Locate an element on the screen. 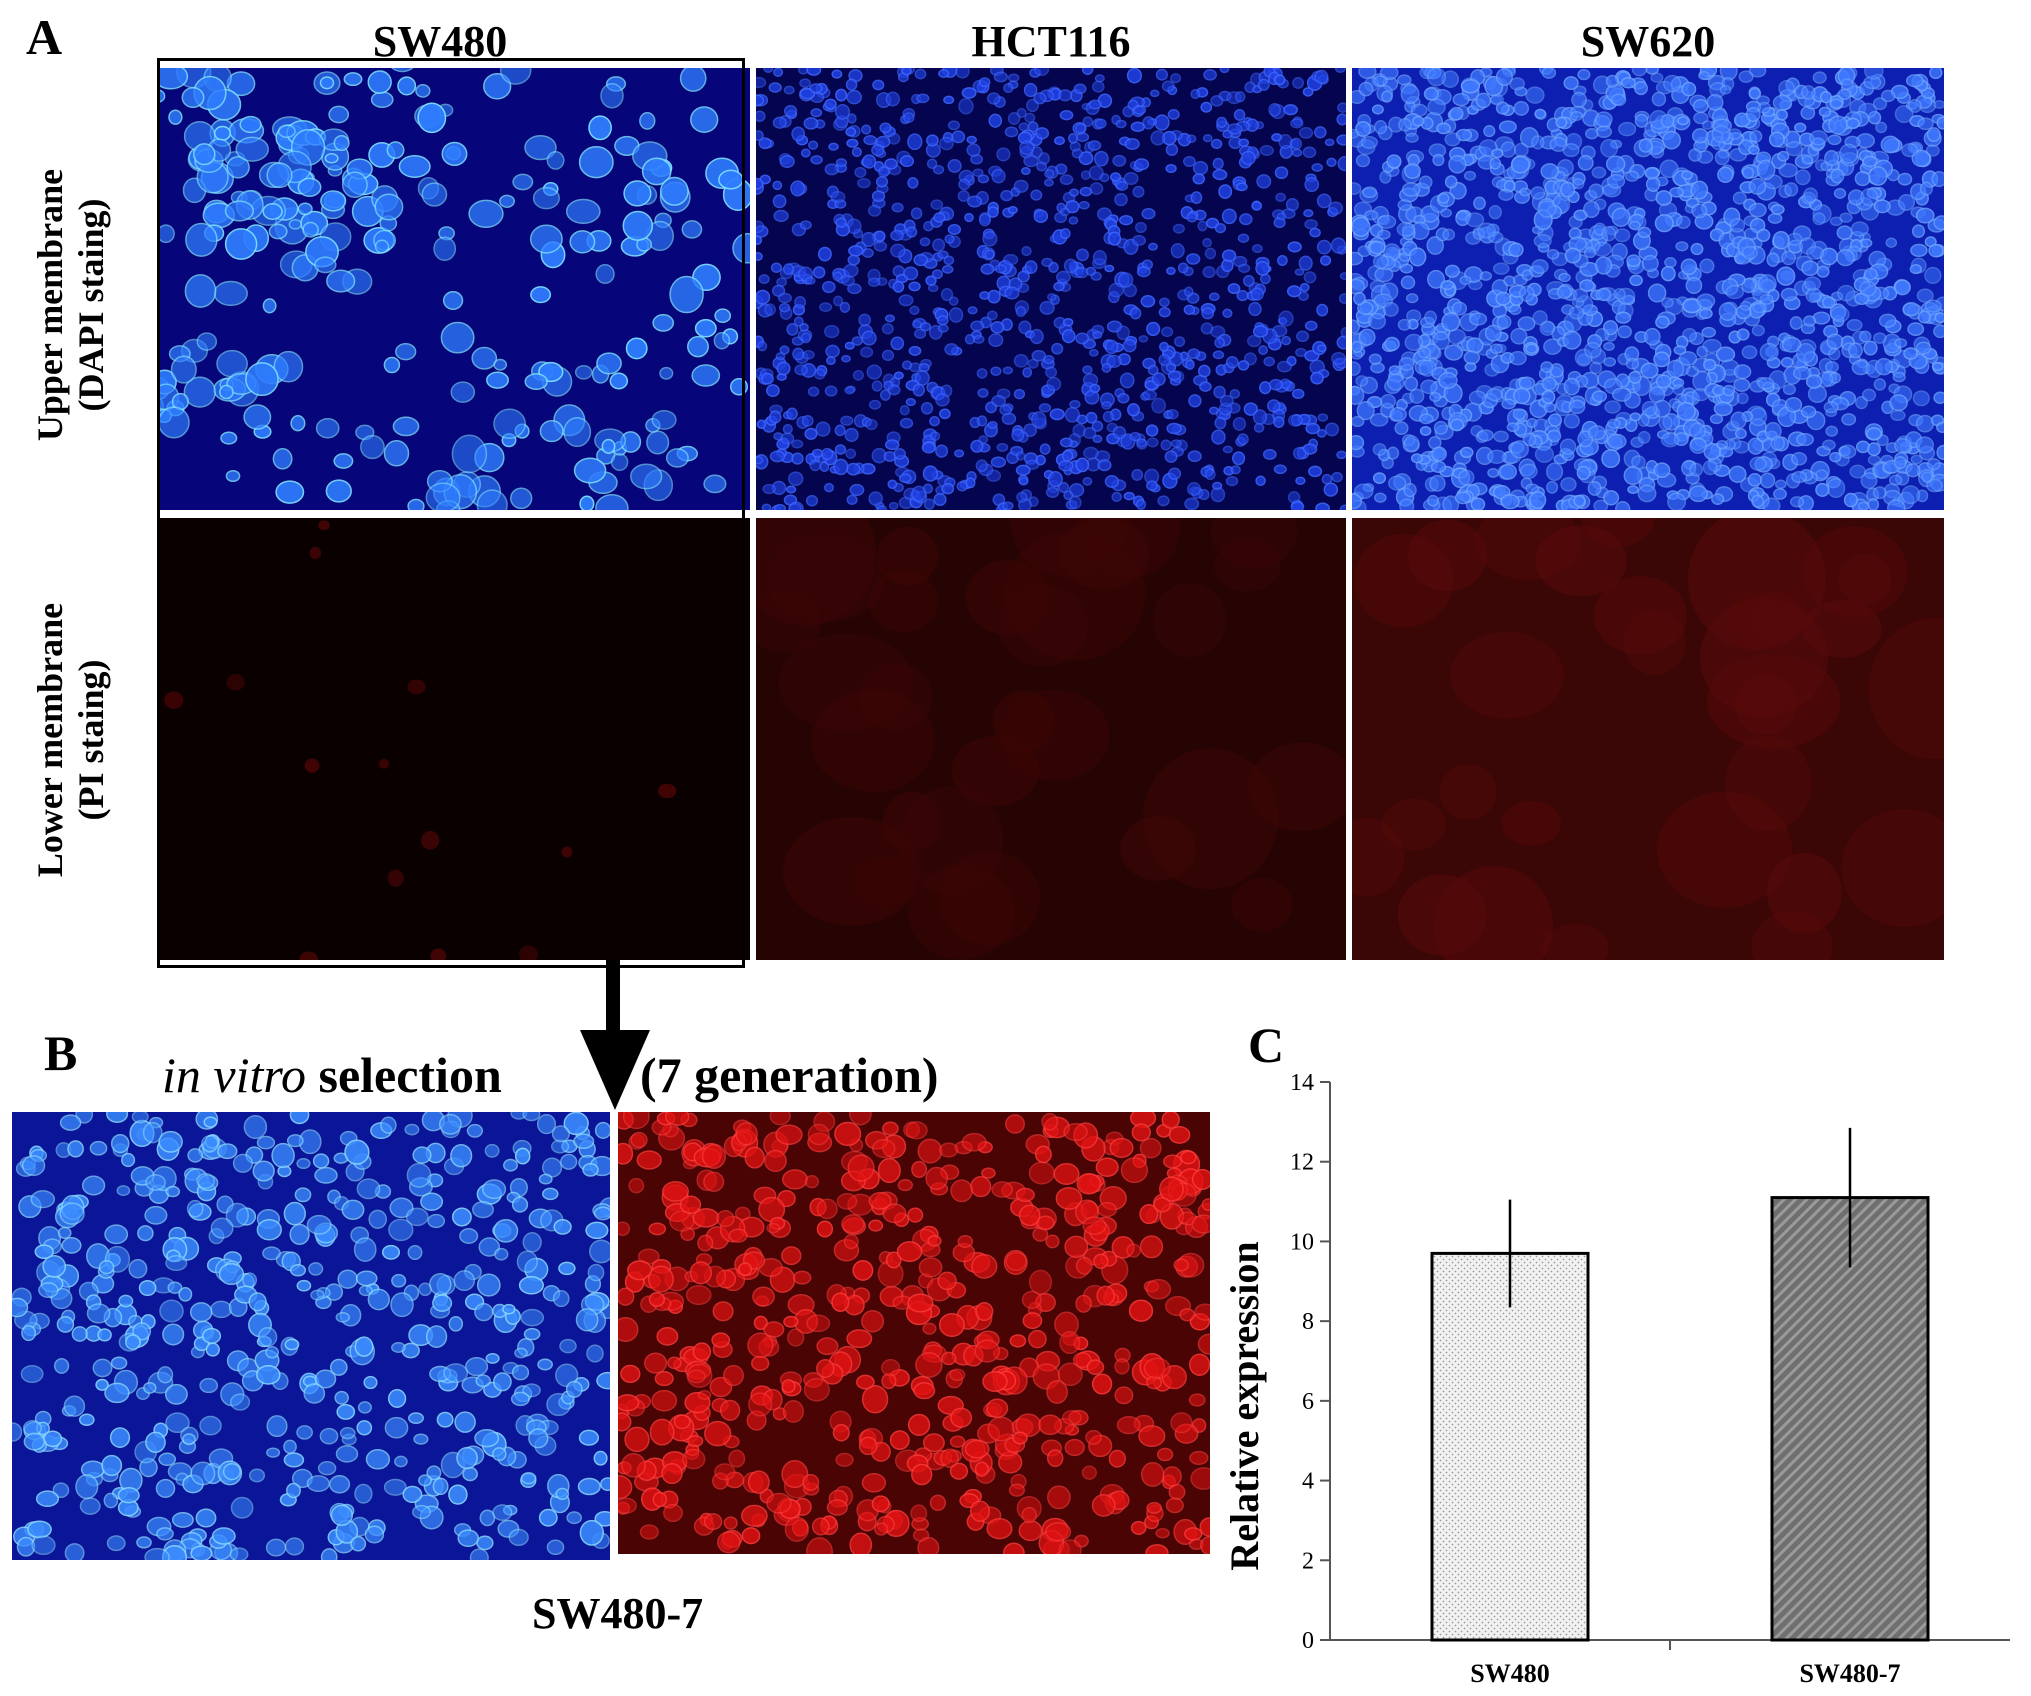 This screenshot has width=2031, height=1696. x-tick-label: SW480-7 is located at coordinates (1849, 1673).